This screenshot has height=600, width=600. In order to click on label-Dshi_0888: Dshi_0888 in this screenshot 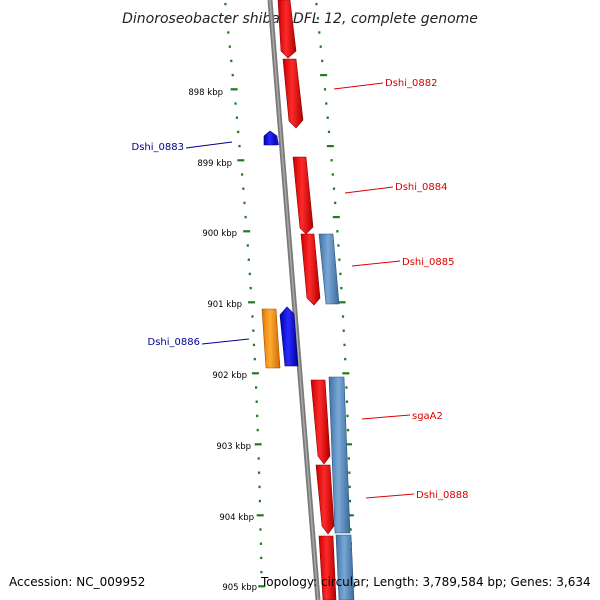, I will do `click(442, 495)`.